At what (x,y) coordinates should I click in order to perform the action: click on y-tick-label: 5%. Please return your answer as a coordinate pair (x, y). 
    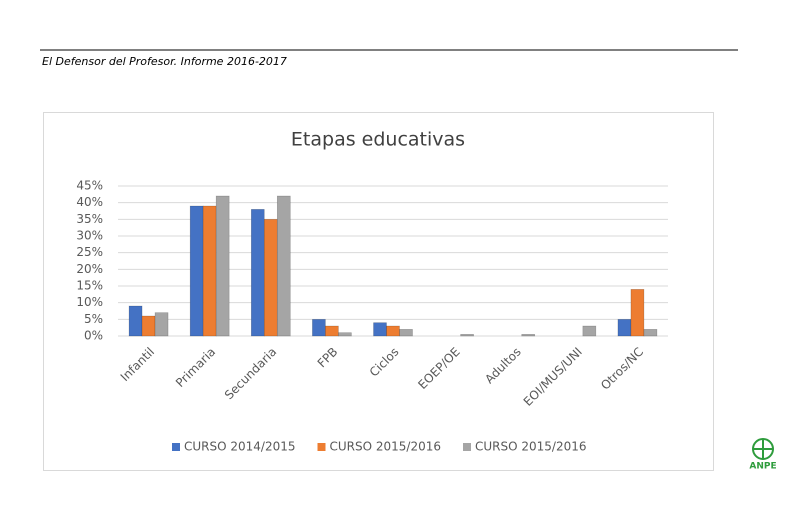
    Looking at the image, I should click on (93, 319).